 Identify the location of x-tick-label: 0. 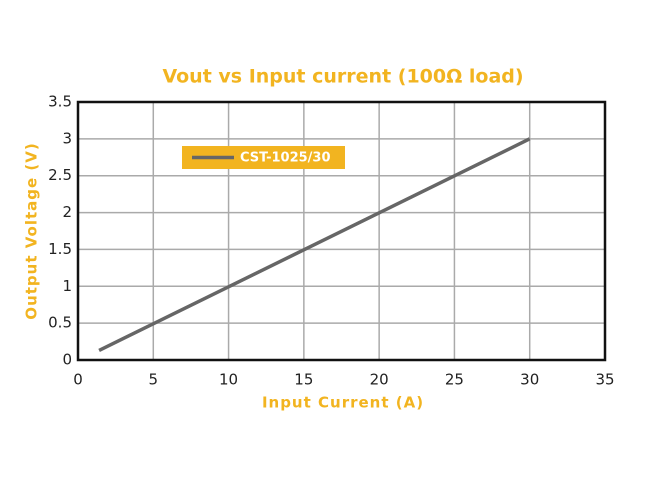
(78, 380).